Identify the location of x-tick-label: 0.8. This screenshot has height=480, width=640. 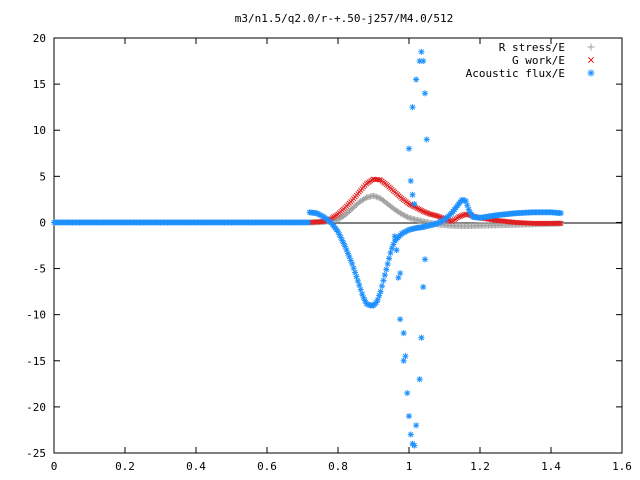
(338, 466).